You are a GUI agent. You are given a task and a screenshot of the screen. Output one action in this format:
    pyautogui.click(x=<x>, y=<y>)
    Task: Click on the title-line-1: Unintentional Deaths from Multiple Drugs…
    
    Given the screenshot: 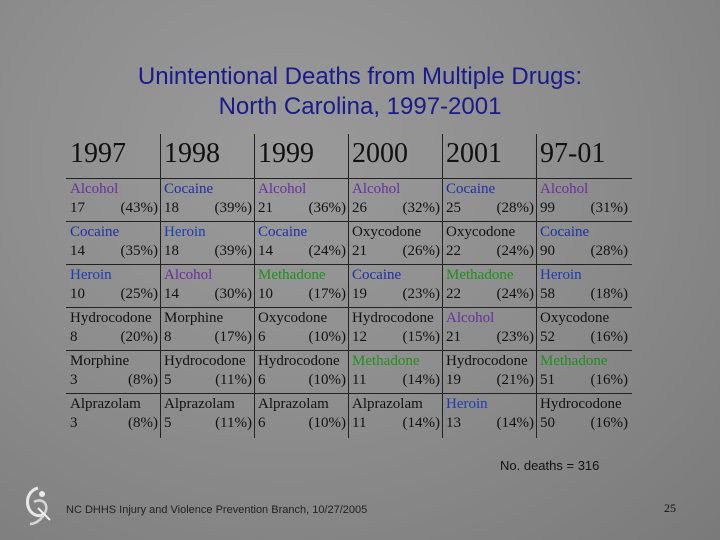 What is the action you would take?
    pyautogui.click(x=360, y=76)
    